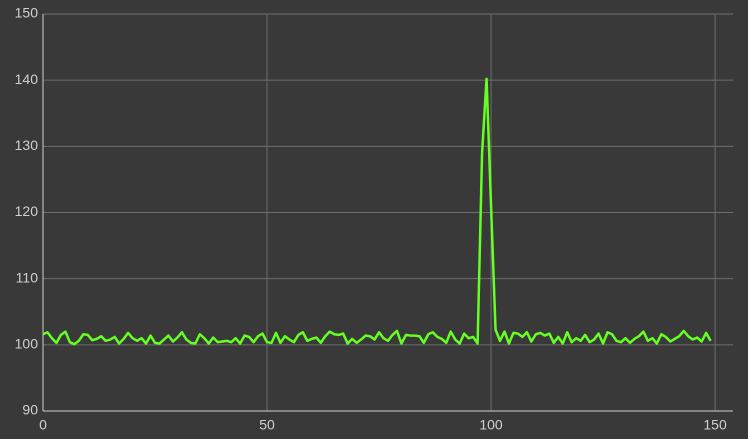 The width and height of the screenshot is (748, 439). I want to click on x-tick-label: 100, so click(491, 425).